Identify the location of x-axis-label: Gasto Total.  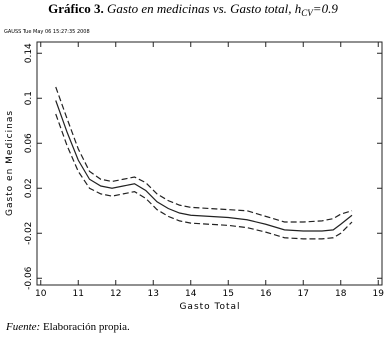
(209, 307).